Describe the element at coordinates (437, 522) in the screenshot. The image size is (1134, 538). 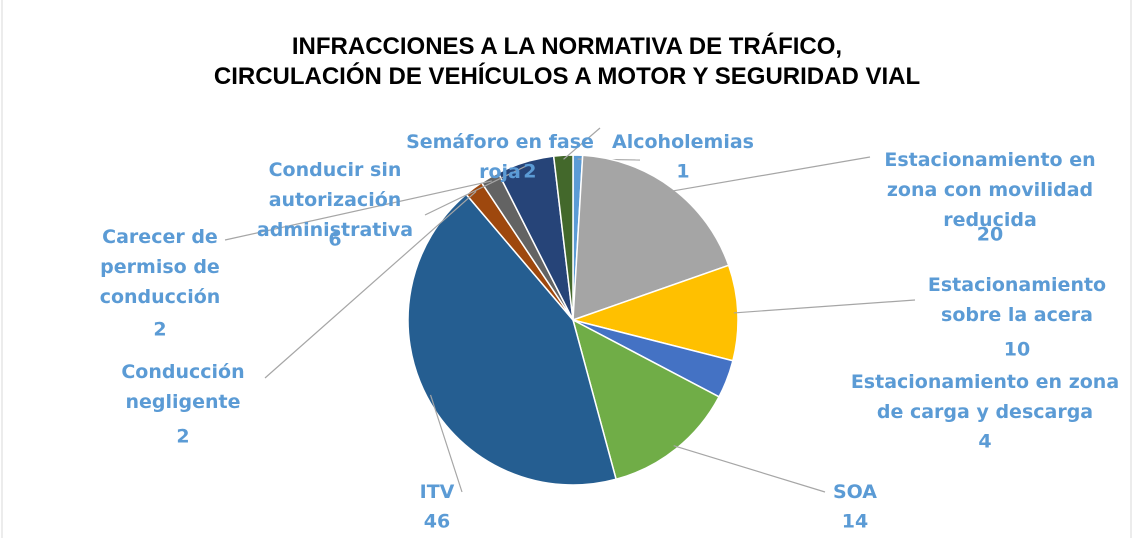
I see `value-label: 46` at that location.